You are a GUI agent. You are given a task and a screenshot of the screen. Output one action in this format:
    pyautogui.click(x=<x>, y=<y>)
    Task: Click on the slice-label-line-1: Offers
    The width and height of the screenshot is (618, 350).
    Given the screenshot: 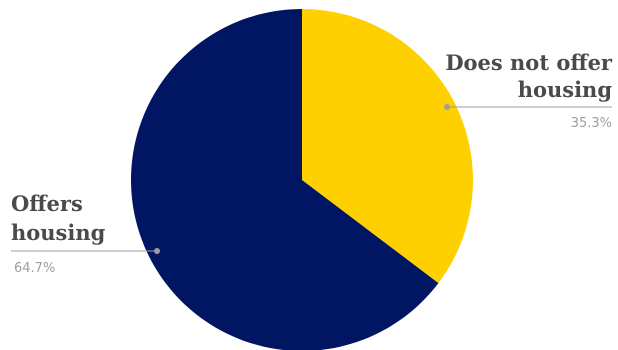 What is the action you would take?
    pyautogui.click(x=47, y=203)
    